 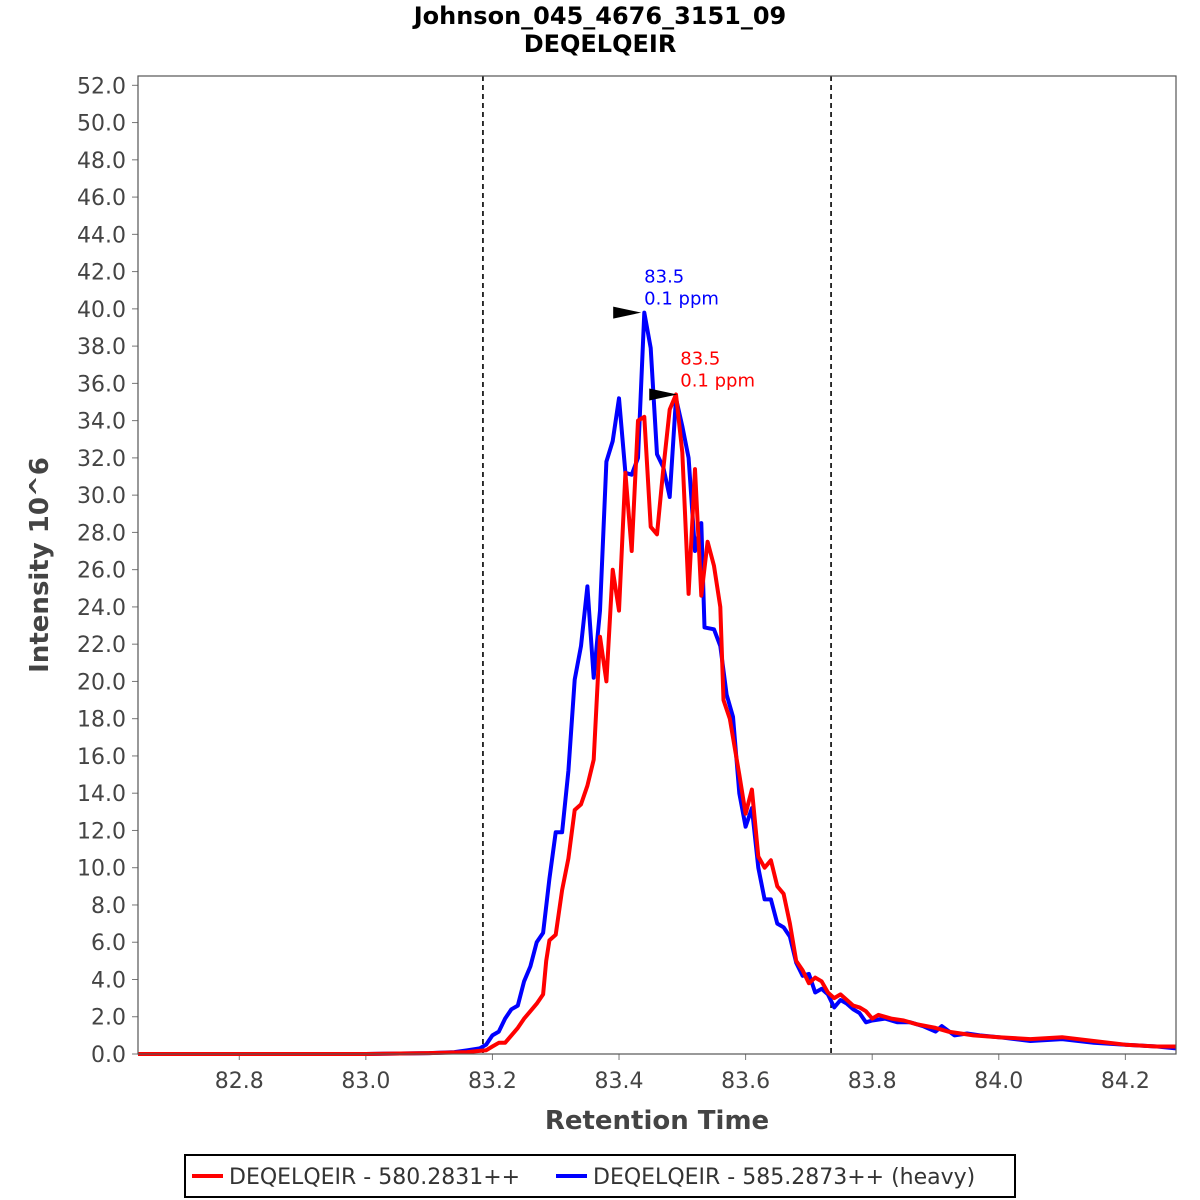 What do you see at coordinates (365, 1081) in the screenshot?
I see `x-tick-label: 83.0` at bounding box center [365, 1081].